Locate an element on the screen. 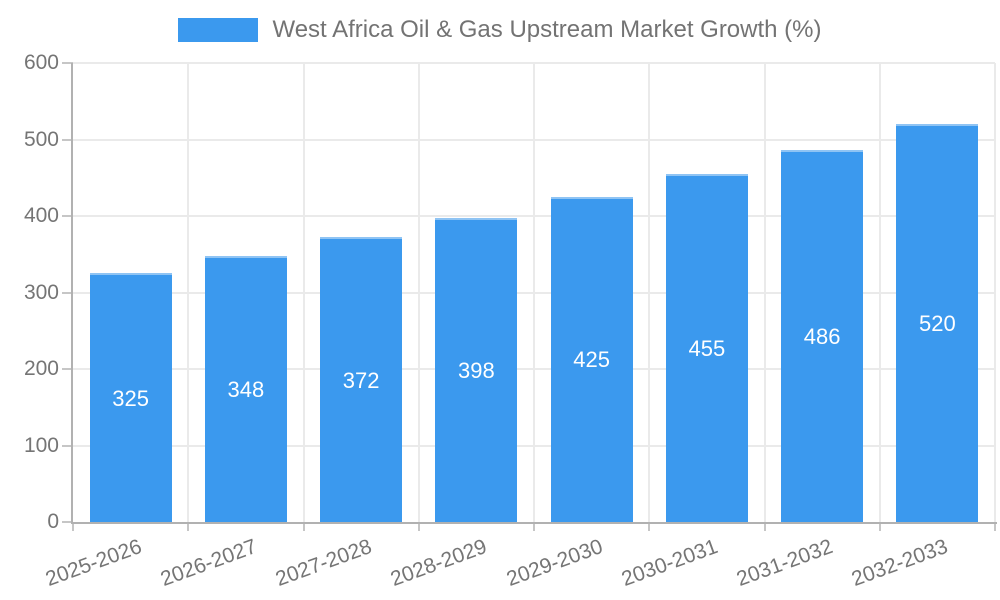 The height and width of the screenshot is (600, 1000). x-axis-line is located at coordinates (534, 523).